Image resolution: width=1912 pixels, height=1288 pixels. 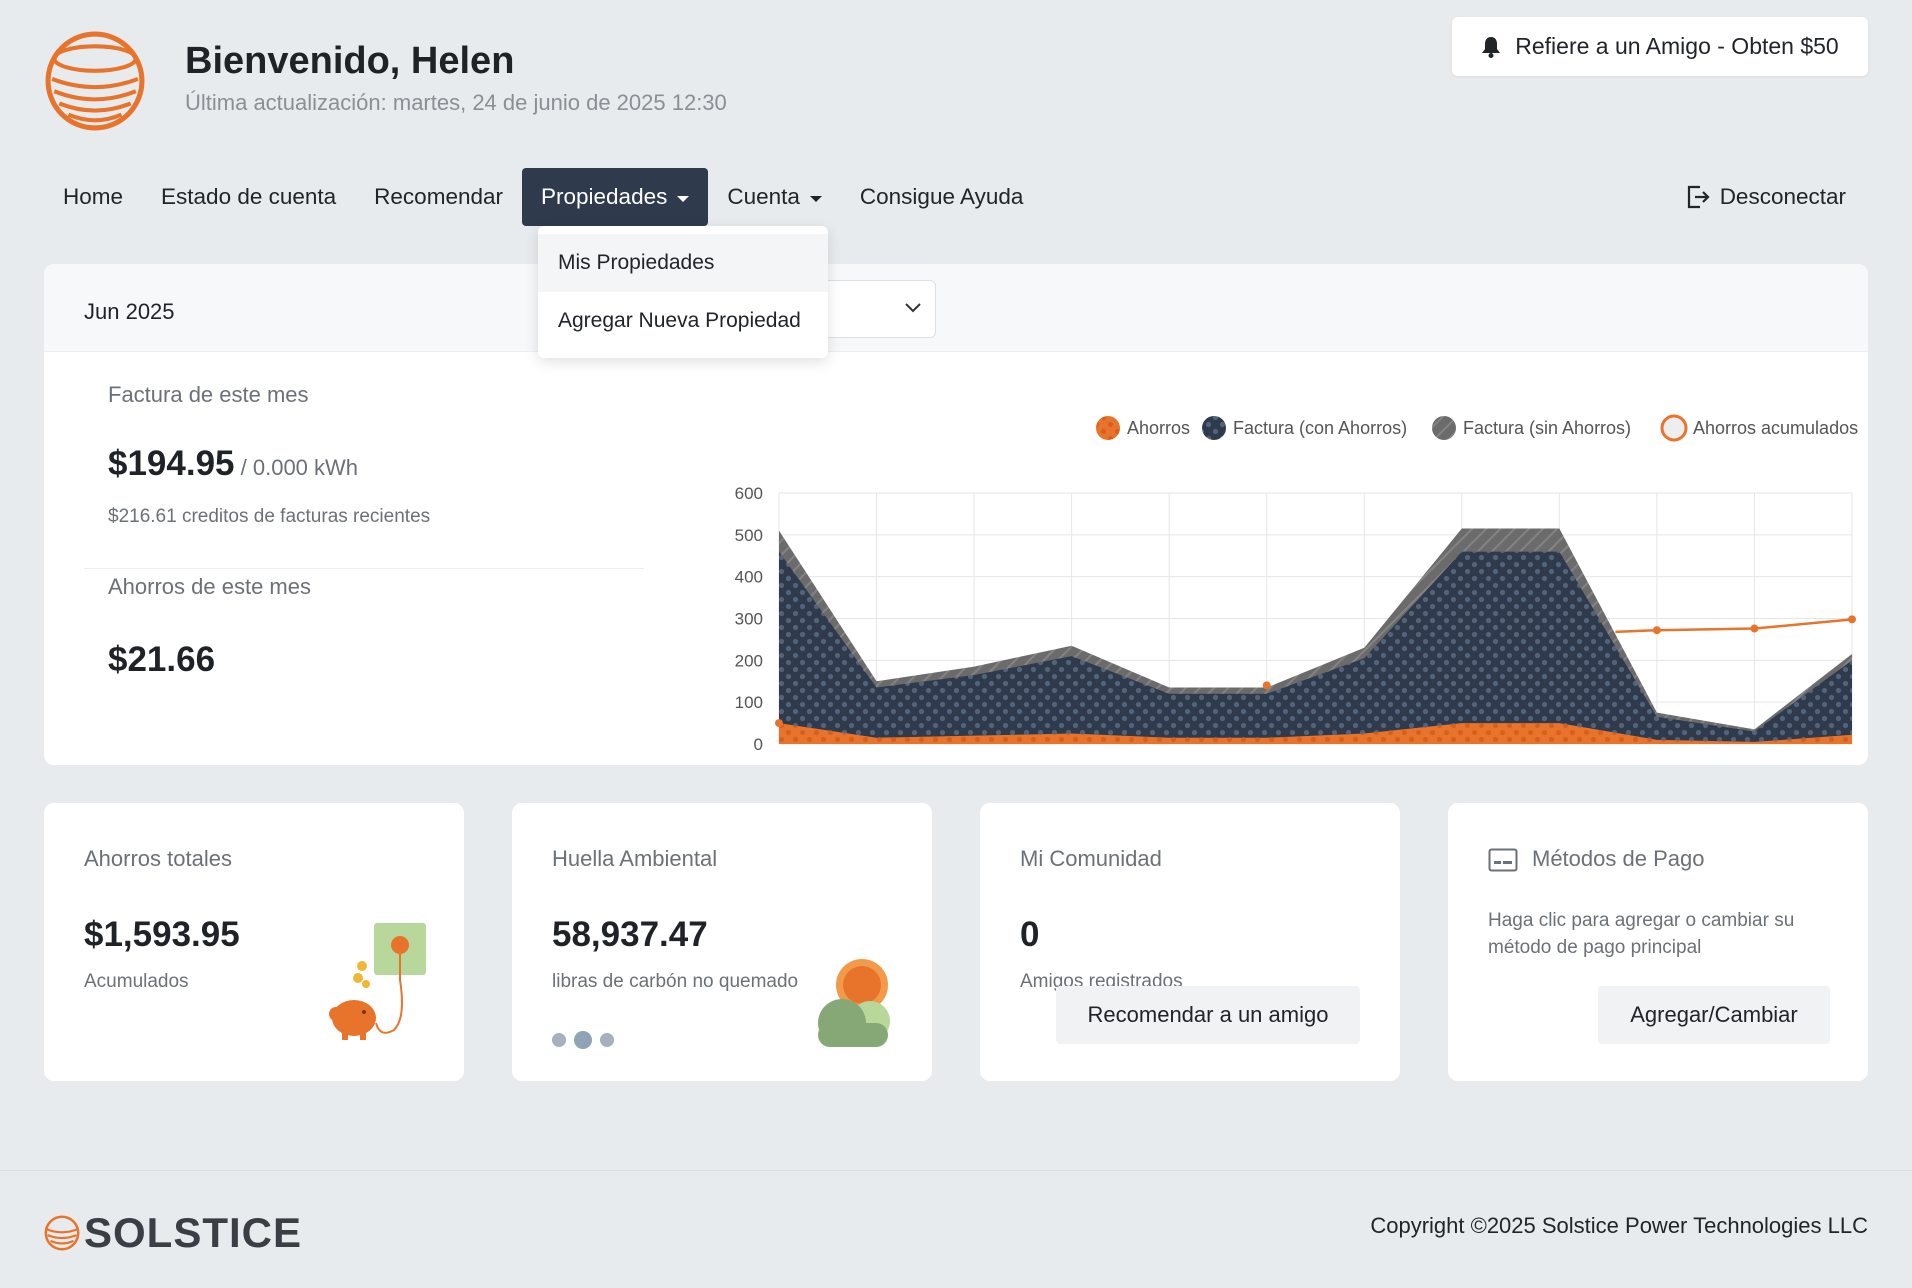 What do you see at coordinates (162, 659) in the screenshot?
I see `savings-amount: $21.66` at bounding box center [162, 659].